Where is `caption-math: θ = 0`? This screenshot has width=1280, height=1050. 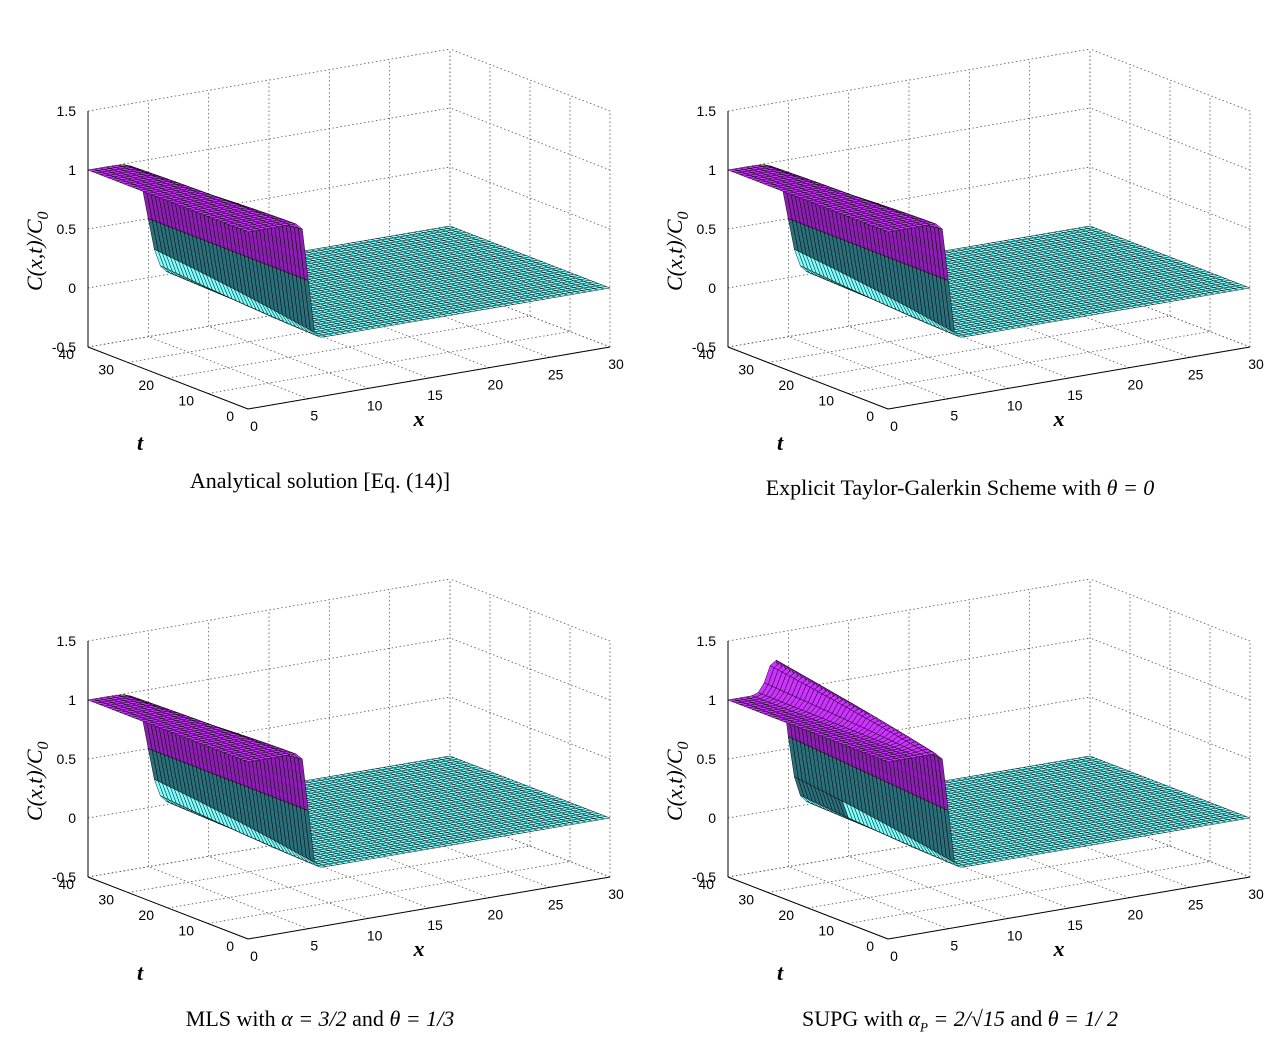 caption-math: θ = 0 is located at coordinates (1131, 487).